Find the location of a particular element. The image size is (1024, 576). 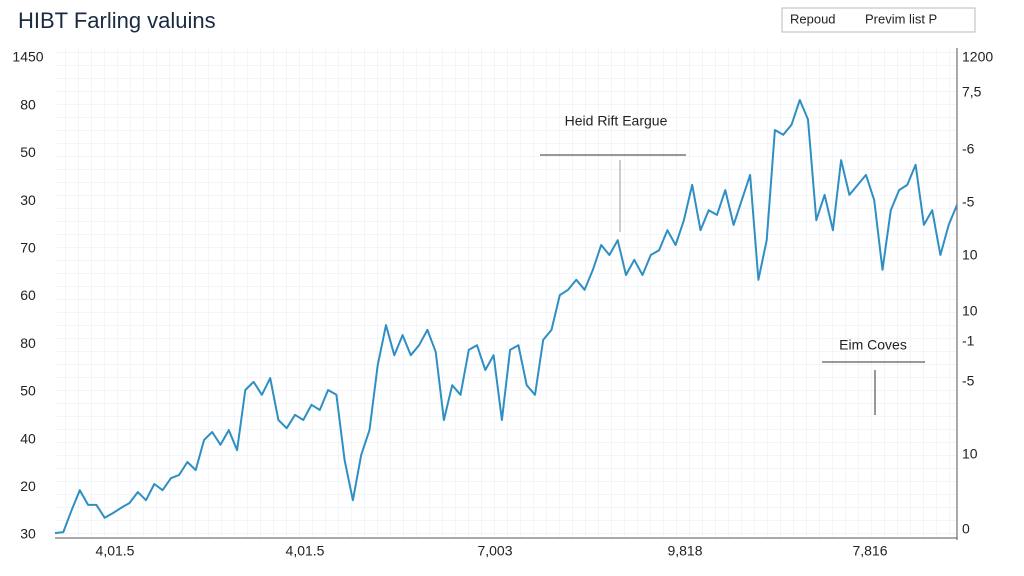

y2-axis-label: 0 is located at coordinates (966, 529).